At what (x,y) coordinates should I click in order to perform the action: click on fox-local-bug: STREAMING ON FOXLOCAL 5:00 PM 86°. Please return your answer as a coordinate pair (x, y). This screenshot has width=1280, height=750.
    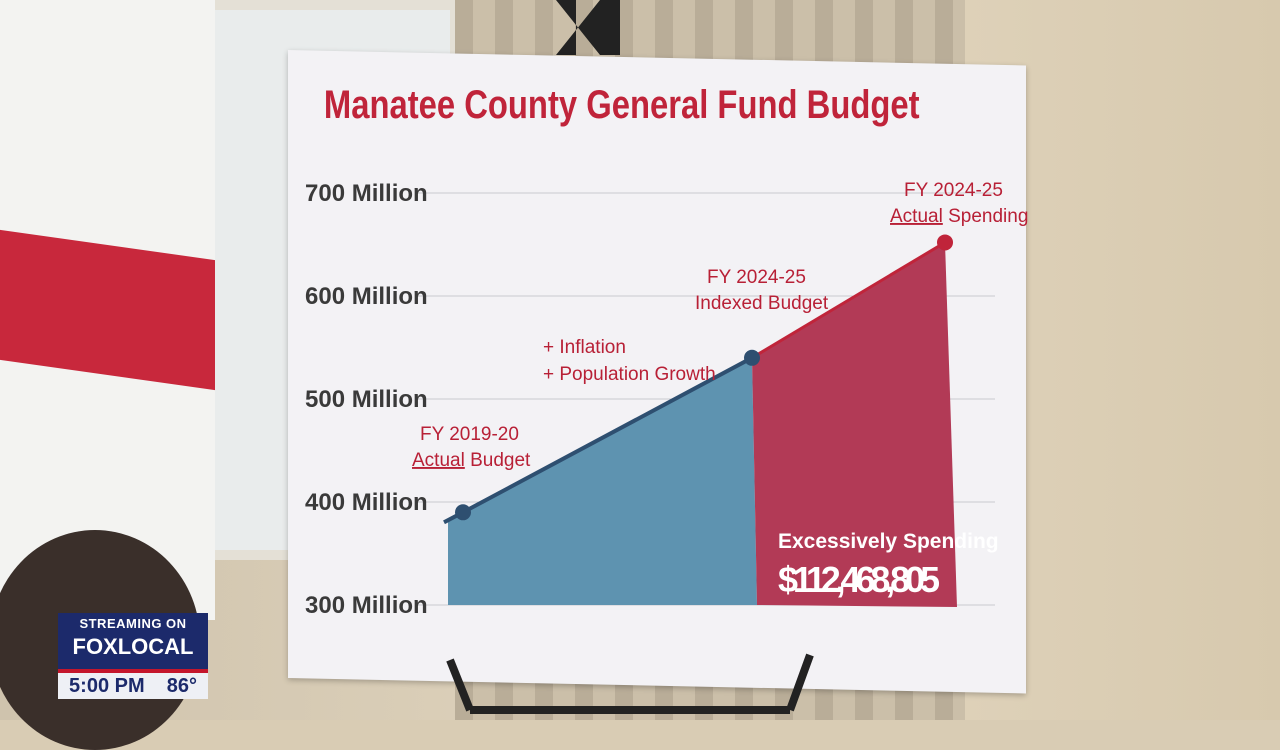
    Looking at the image, I should click on (133, 656).